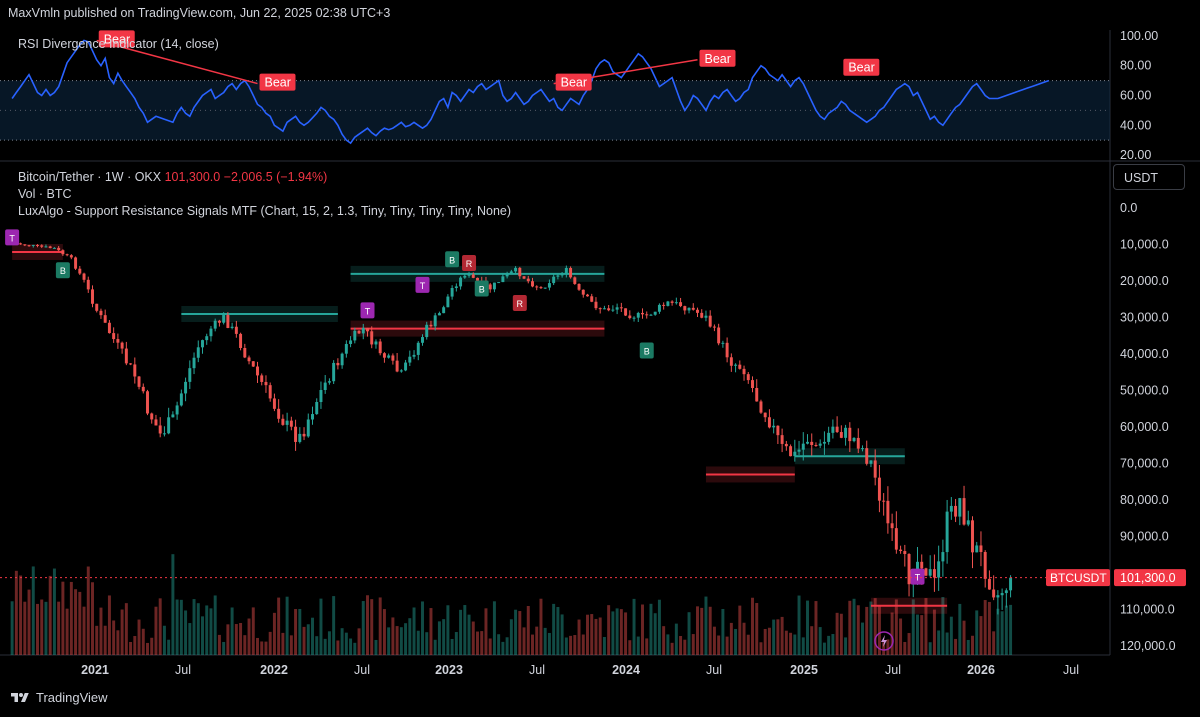 The width and height of the screenshot is (1200, 717). I want to click on time-tick-label: 2026, so click(981, 670).